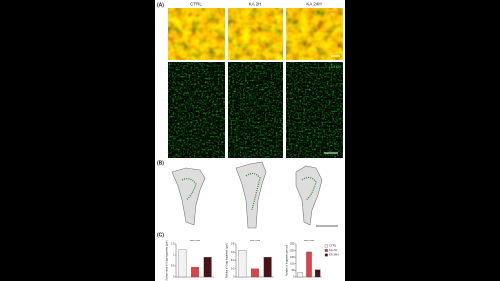 This screenshot has height=281, width=500. What do you see at coordinates (233, 260) in the screenshot?
I see `y-tick-label: 0.4` at bounding box center [233, 260].